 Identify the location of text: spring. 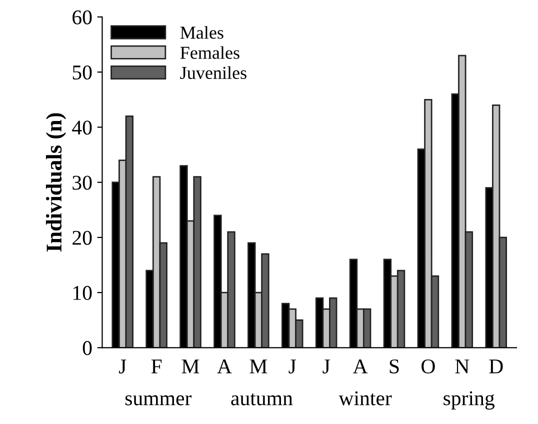
(469, 400).